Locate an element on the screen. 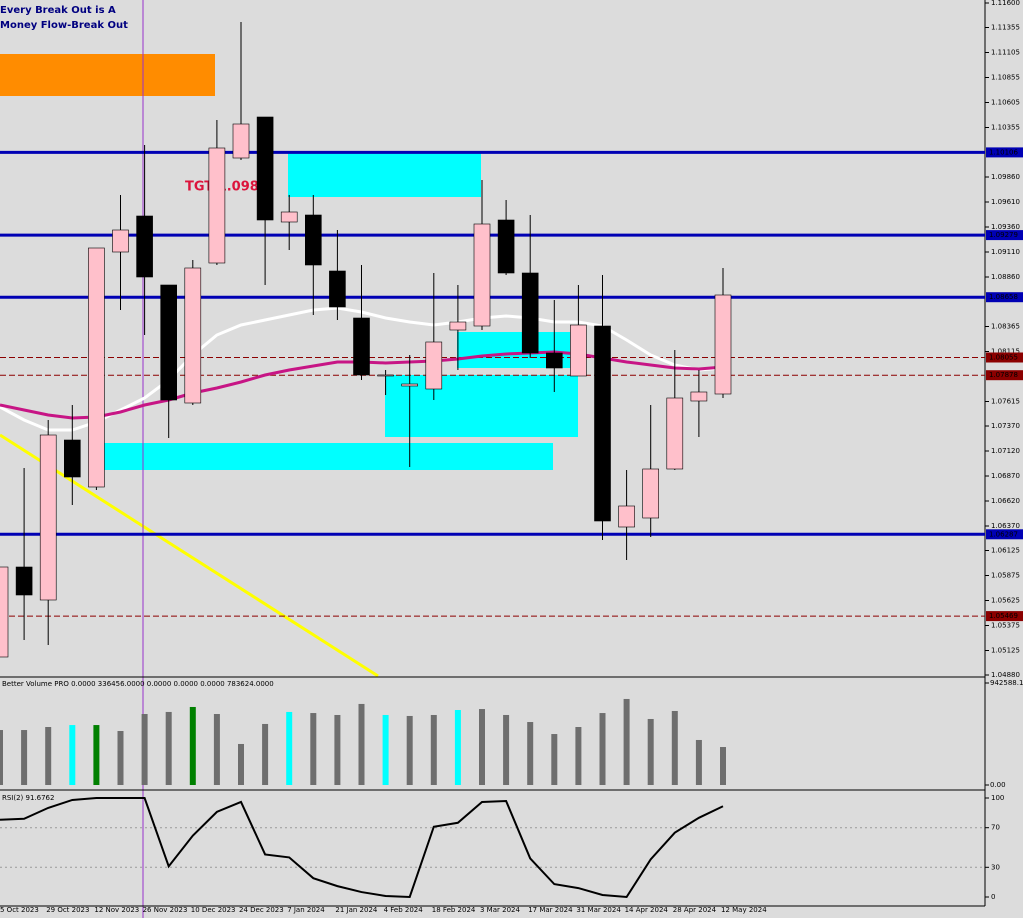 This screenshot has height=918, width=1023. y-tick-label: 1.08860 is located at coordinates (1005, 277).